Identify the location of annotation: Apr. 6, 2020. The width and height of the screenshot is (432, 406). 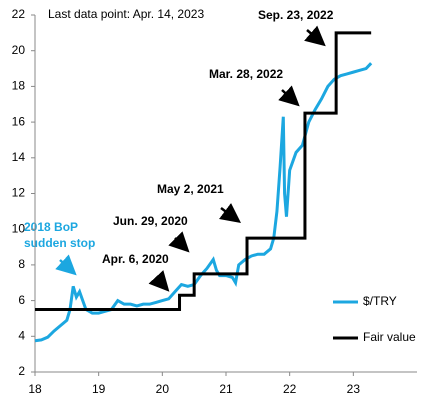
(135, 259).